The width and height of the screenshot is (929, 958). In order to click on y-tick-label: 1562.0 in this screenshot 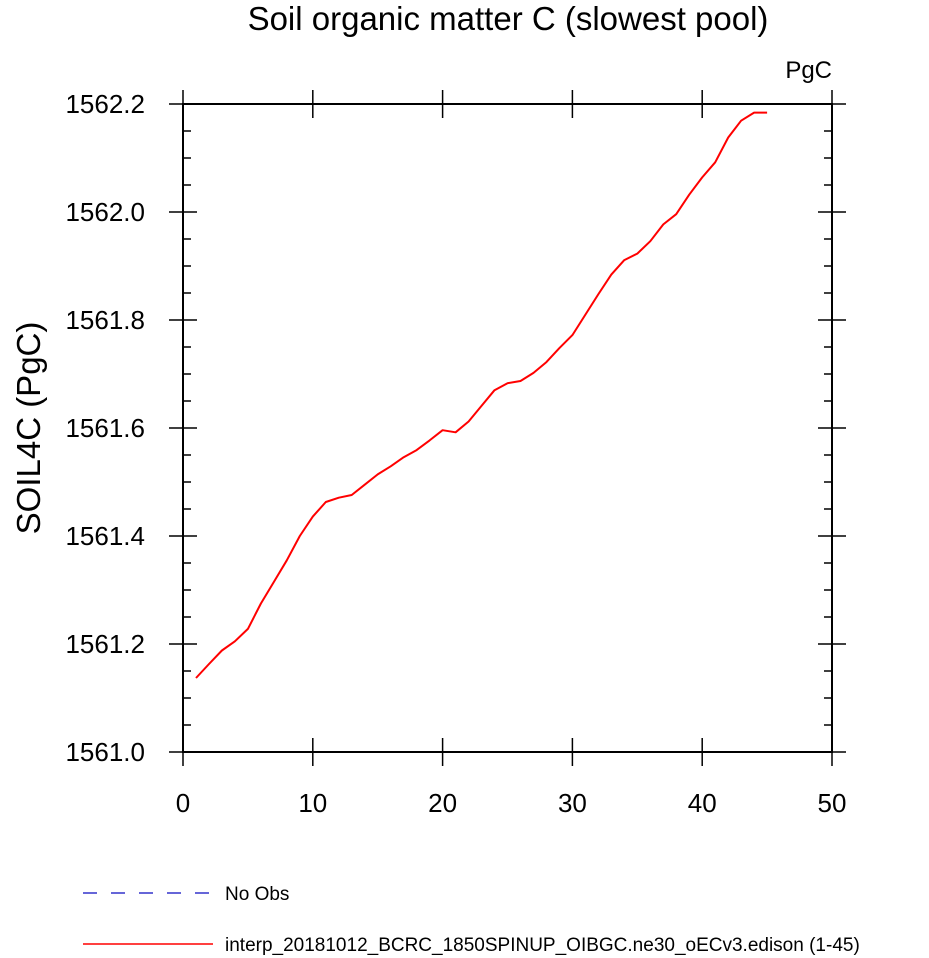, I will do `click(105, 212)`.